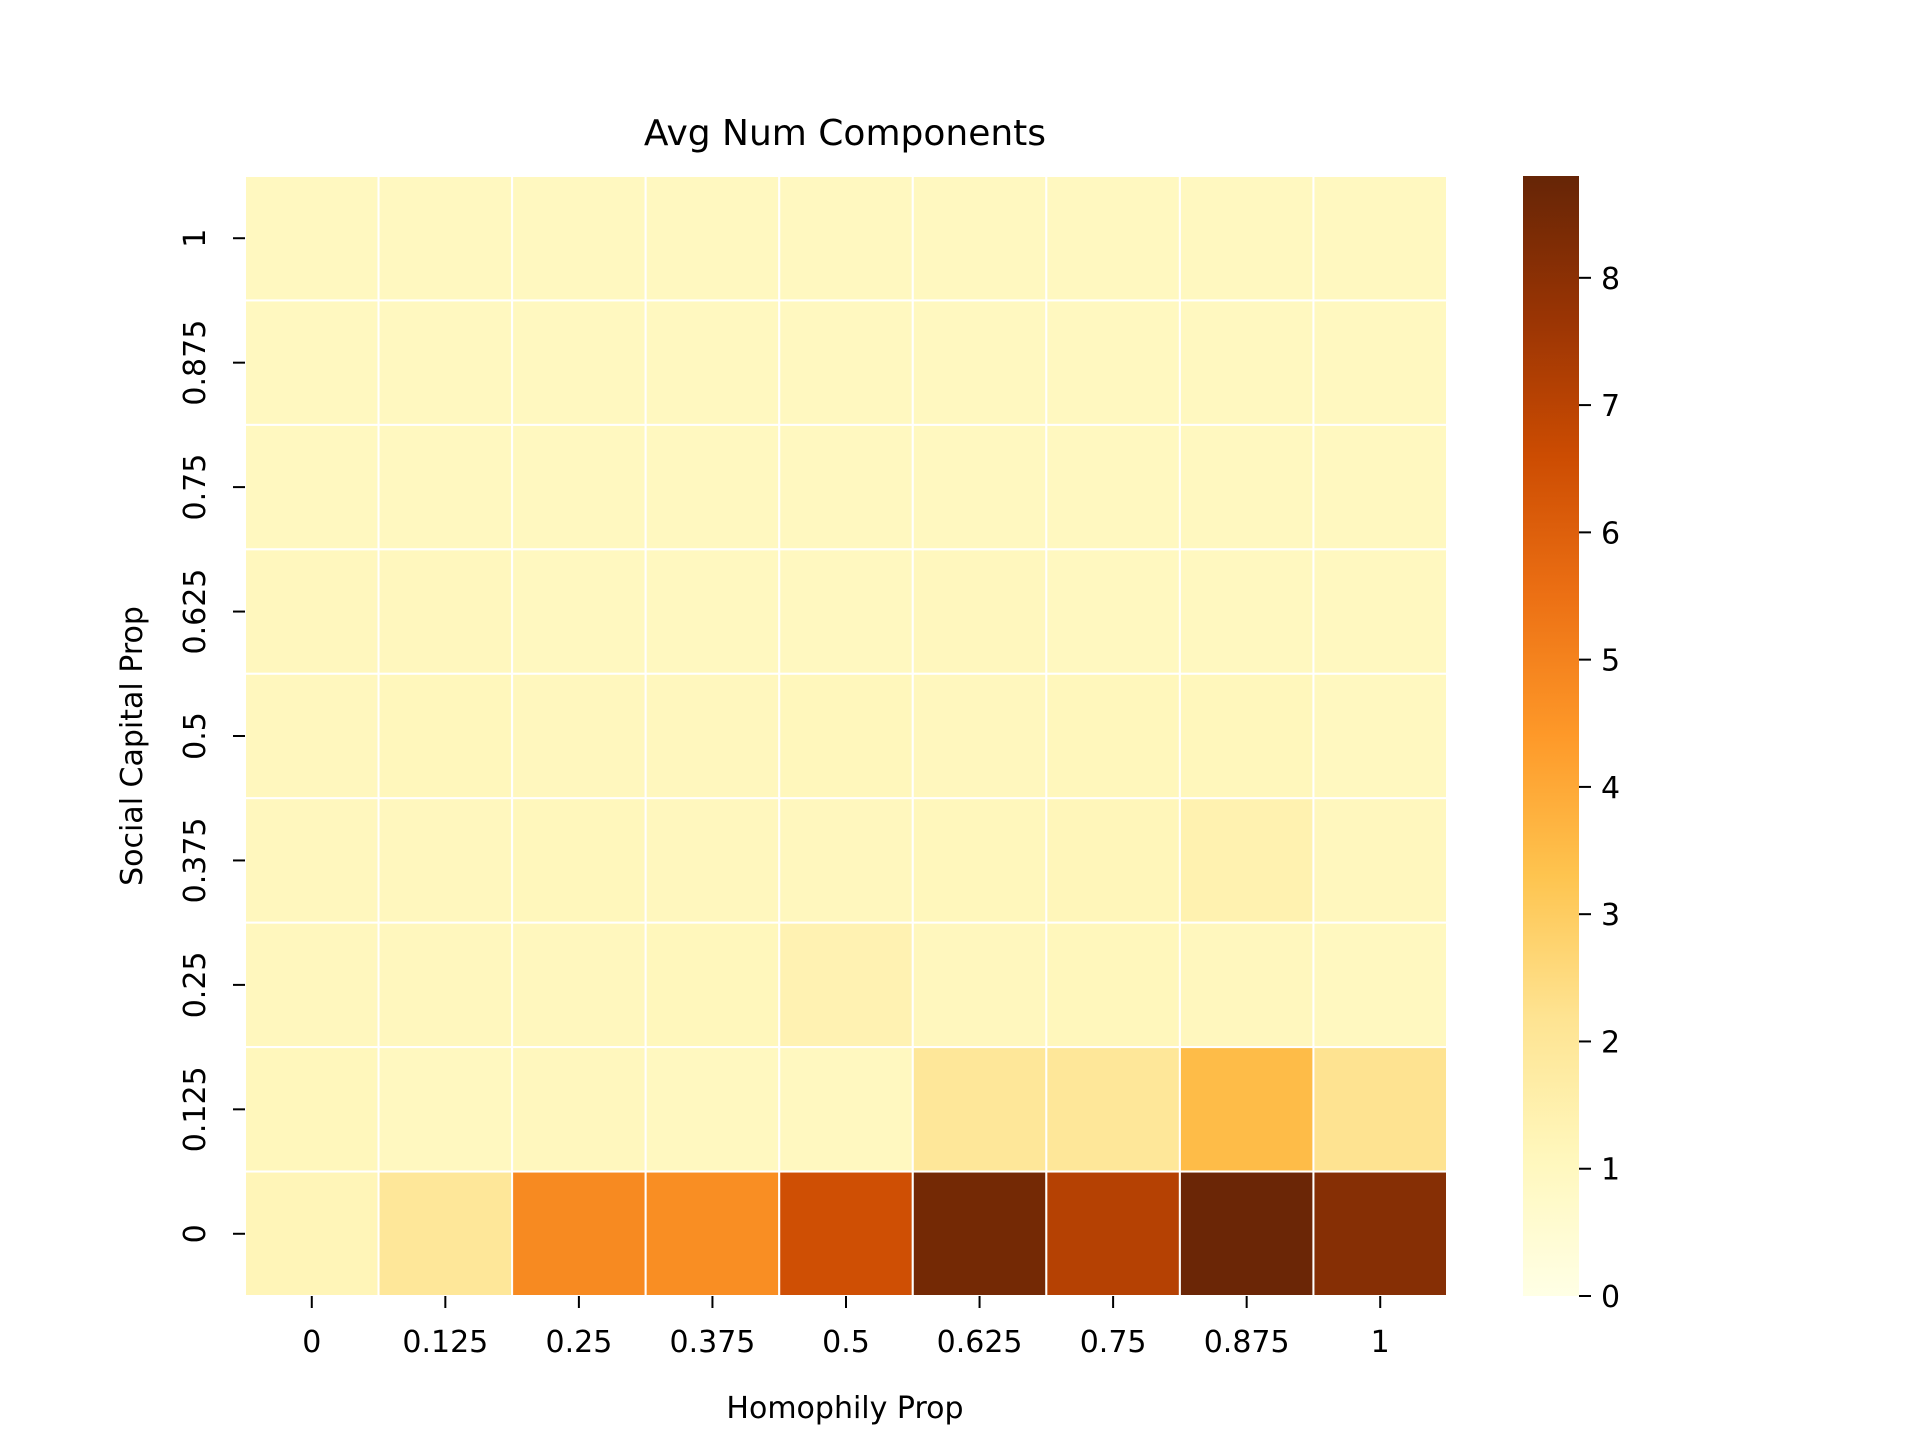 The image size is (1920, 1440). I want to click on y-tick-label: 0.375, so click(195, 860).